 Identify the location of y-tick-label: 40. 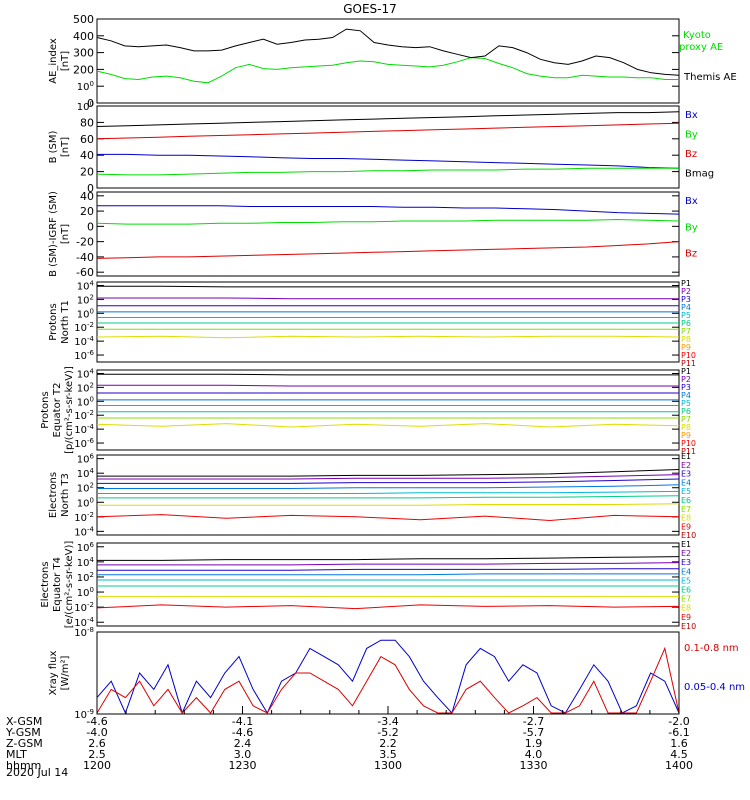
(87, 155).